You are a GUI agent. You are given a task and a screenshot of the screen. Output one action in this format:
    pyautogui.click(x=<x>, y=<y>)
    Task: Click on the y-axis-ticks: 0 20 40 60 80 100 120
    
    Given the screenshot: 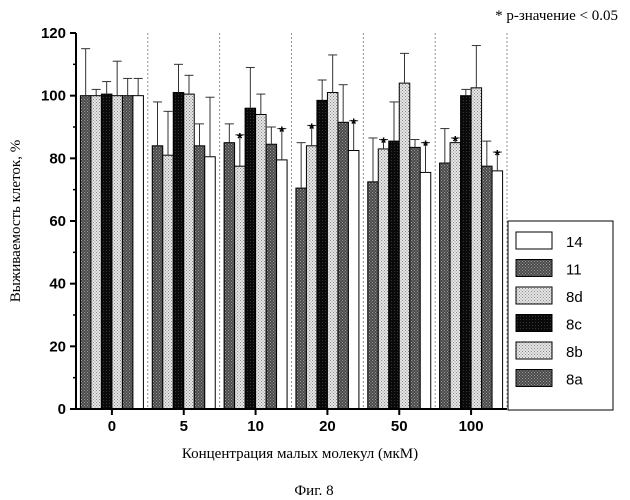 What is the action you would take?
    pyautogui.click(x=58, y=221)
    